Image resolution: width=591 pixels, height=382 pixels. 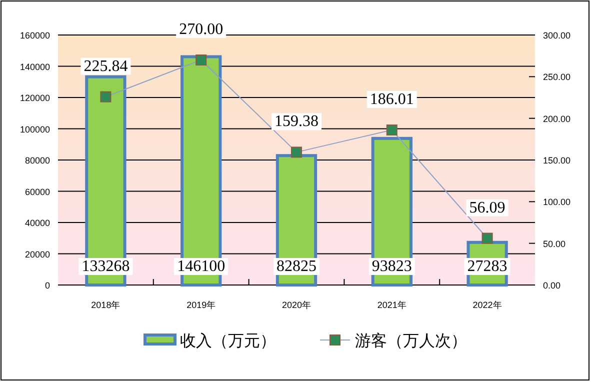 I want to click on y-tick-label: 160000, so click(x=35, y=35).